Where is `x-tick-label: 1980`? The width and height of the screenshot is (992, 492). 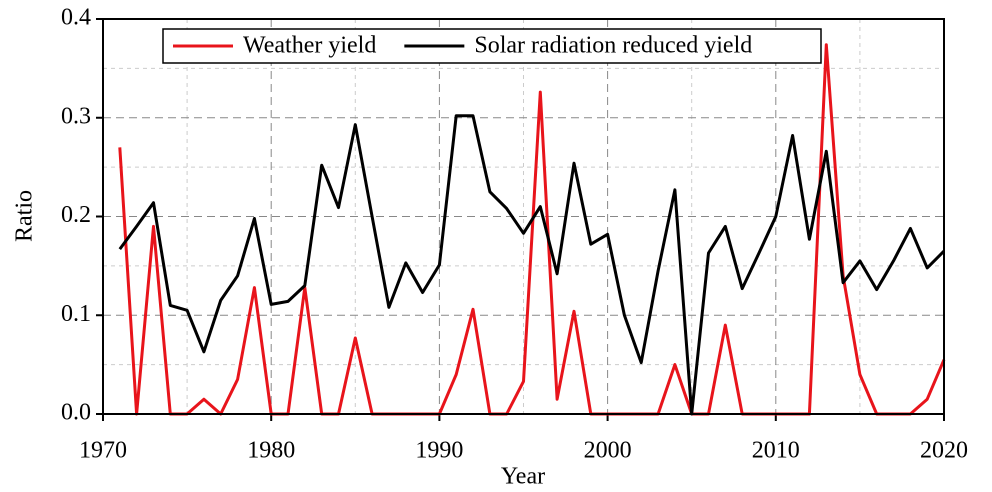 x-tick-label: 1980 is located at coordinates (271, 451).